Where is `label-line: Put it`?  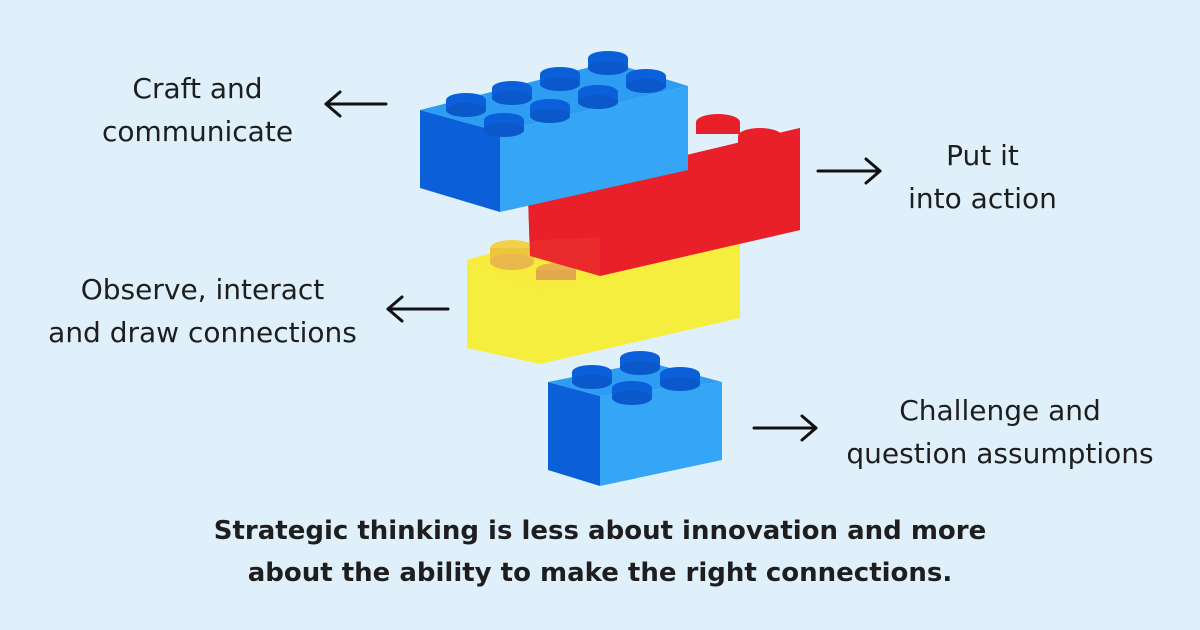 label-line: Put it is located at coordinates (982, 155).